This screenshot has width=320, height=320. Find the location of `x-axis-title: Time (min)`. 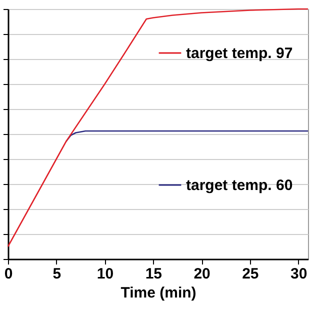

x-axis-title: Time (min) is located at coordinates (158, 293).